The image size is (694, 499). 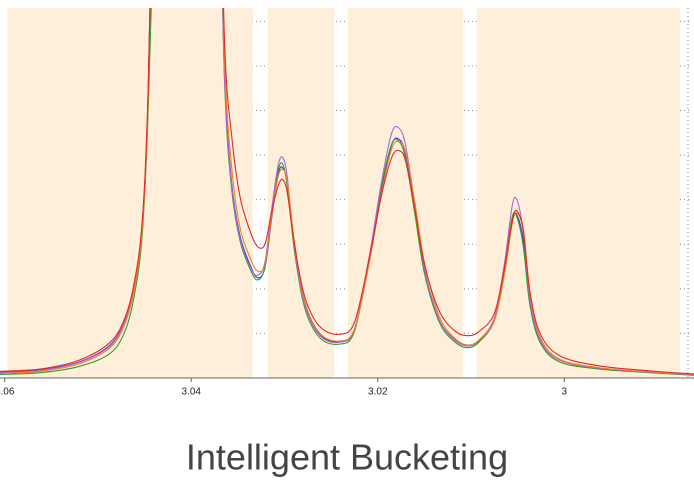 What do you see at coordinates (7, 392) in the screenshot?
I see `x-tick-label: 3.06` at bounding box center [7, 392].